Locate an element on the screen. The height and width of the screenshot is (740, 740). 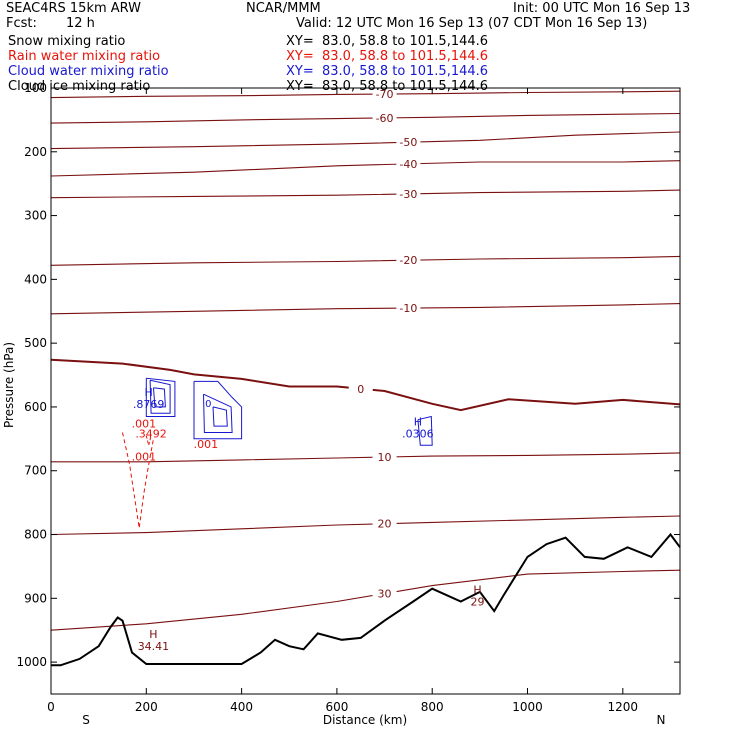
y-tick-label: 200 is located at coordinates (35, 152).